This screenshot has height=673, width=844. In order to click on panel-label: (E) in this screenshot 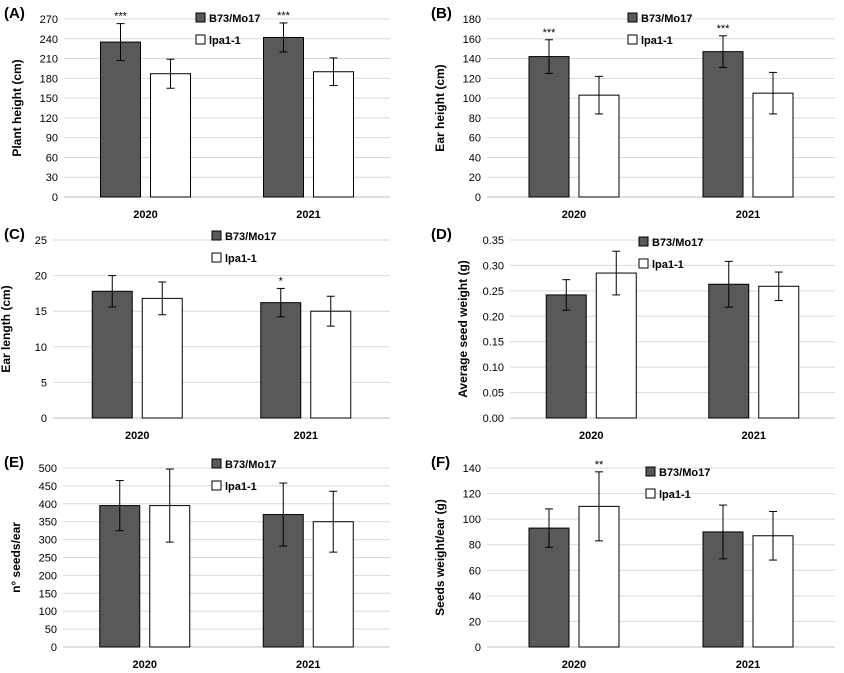, I will do `click(14, 462)`.